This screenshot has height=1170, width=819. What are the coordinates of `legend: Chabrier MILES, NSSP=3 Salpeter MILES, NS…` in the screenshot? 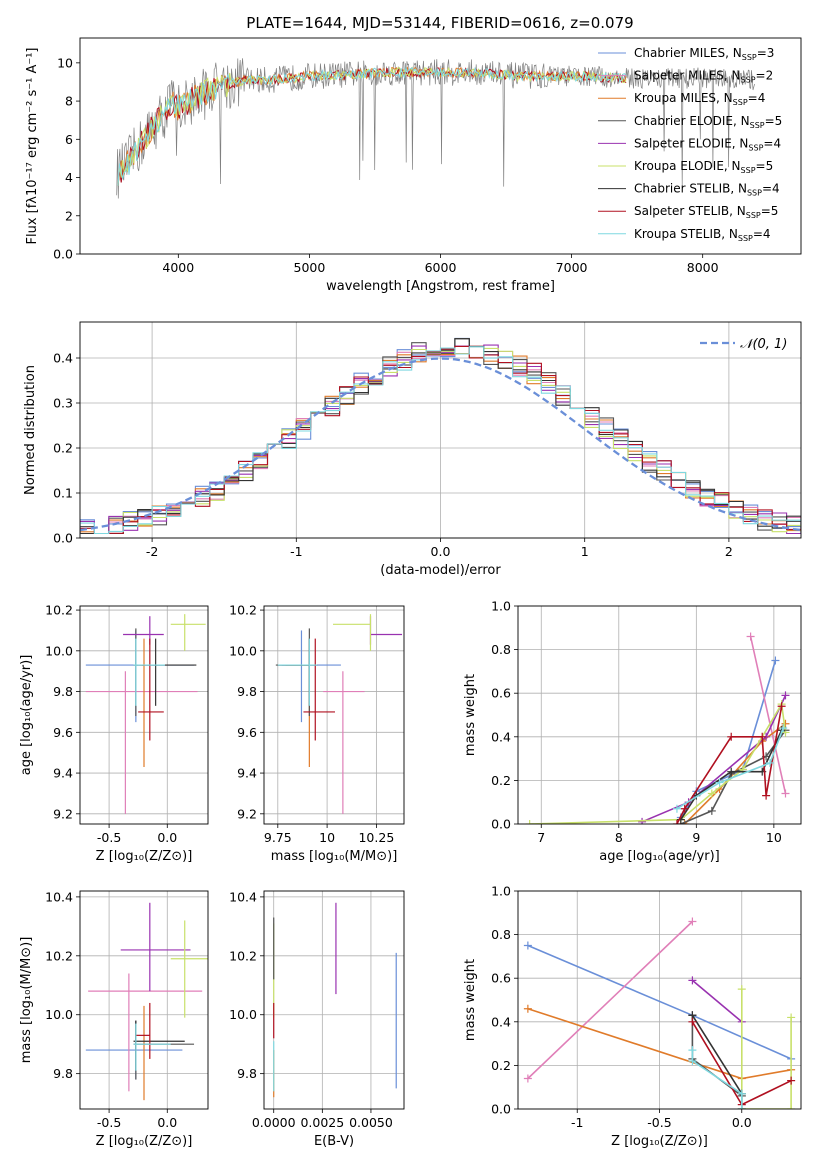 It's located at (690, 144).